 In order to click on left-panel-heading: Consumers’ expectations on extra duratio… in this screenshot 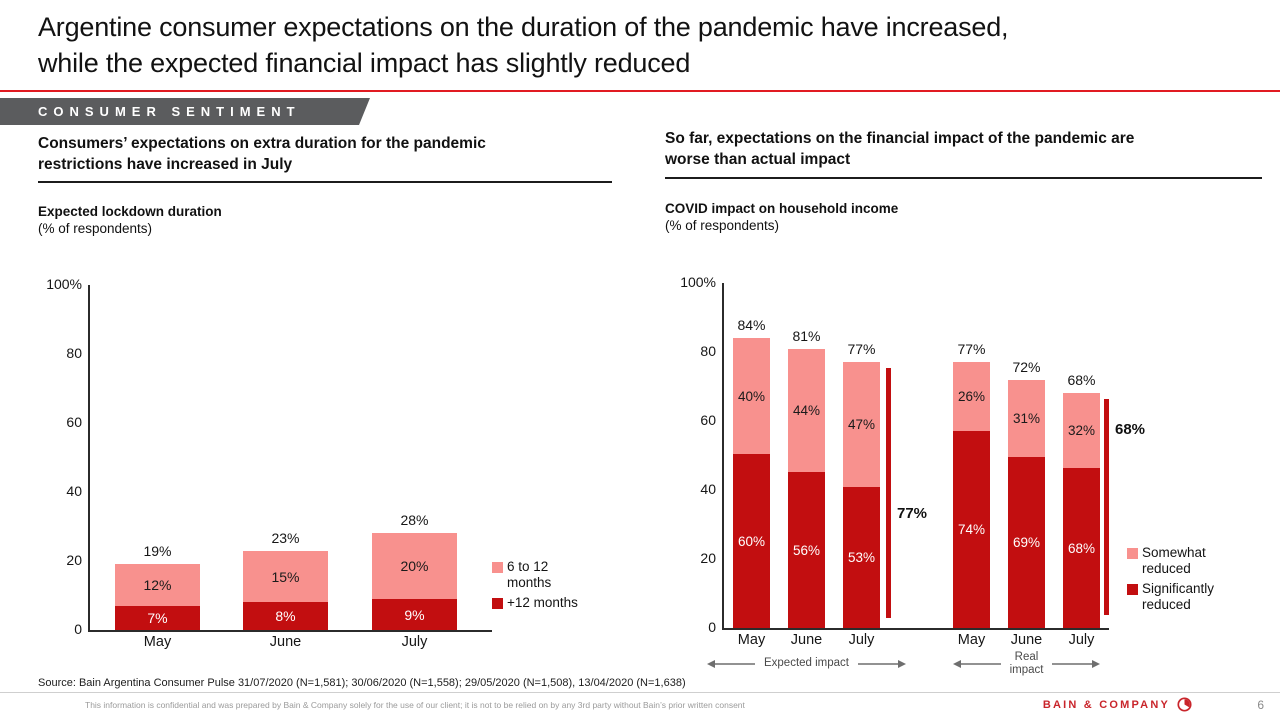, I will do `click(262, 154)`.